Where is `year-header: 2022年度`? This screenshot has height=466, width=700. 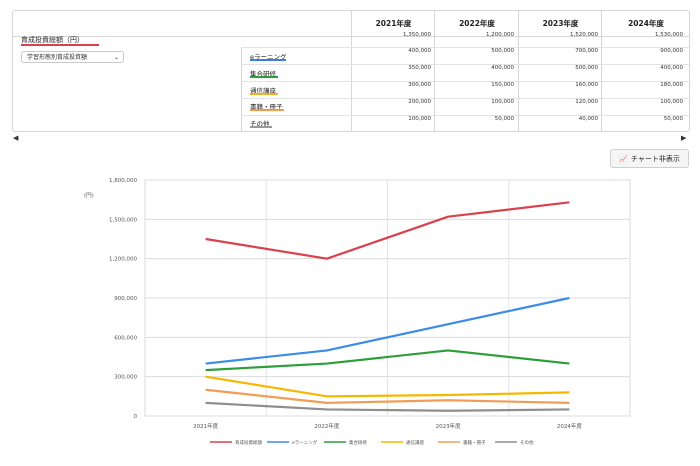
year-header: 2022年度 is located at coordinates (476, 23).